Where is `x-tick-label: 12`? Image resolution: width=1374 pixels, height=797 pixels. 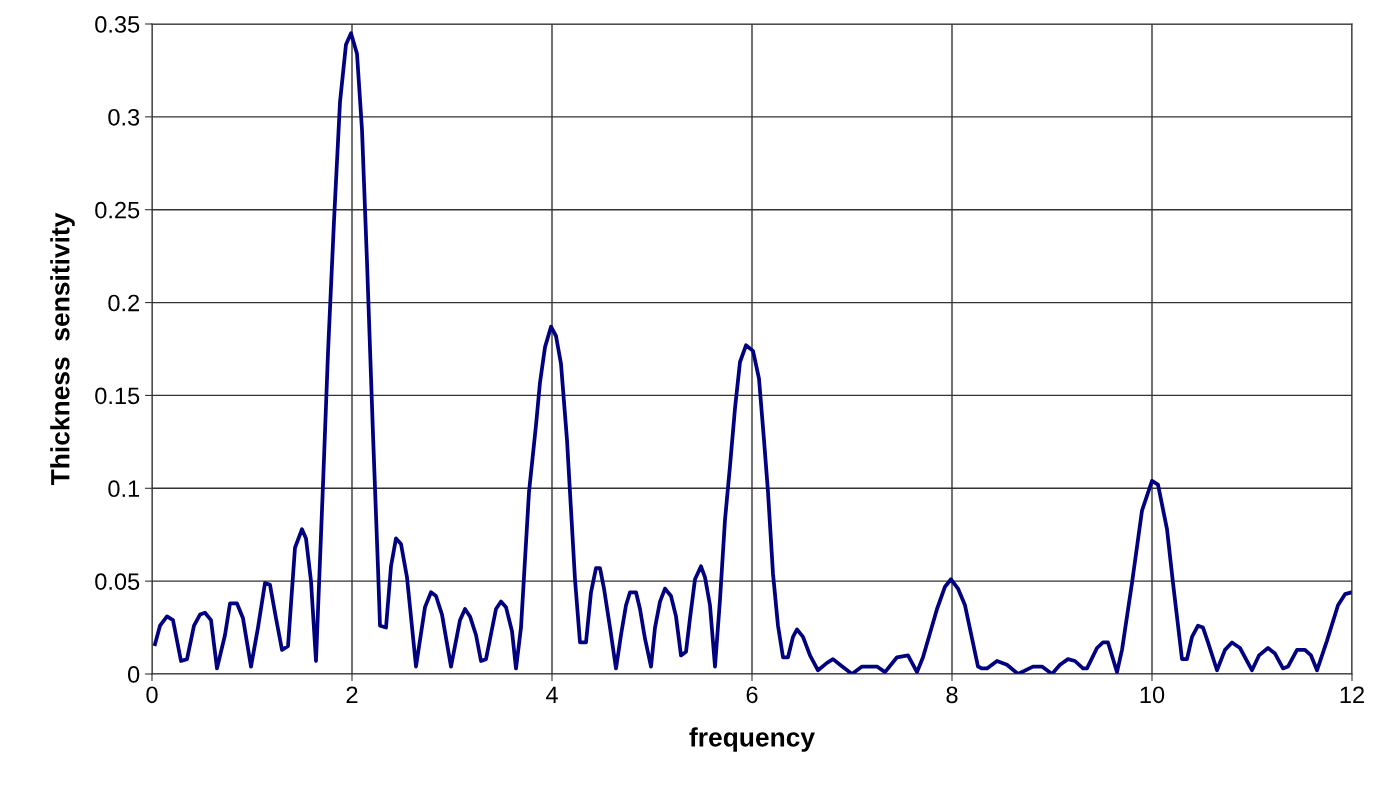
x-tick-label: 12 is located at coordinates (1352, 694).